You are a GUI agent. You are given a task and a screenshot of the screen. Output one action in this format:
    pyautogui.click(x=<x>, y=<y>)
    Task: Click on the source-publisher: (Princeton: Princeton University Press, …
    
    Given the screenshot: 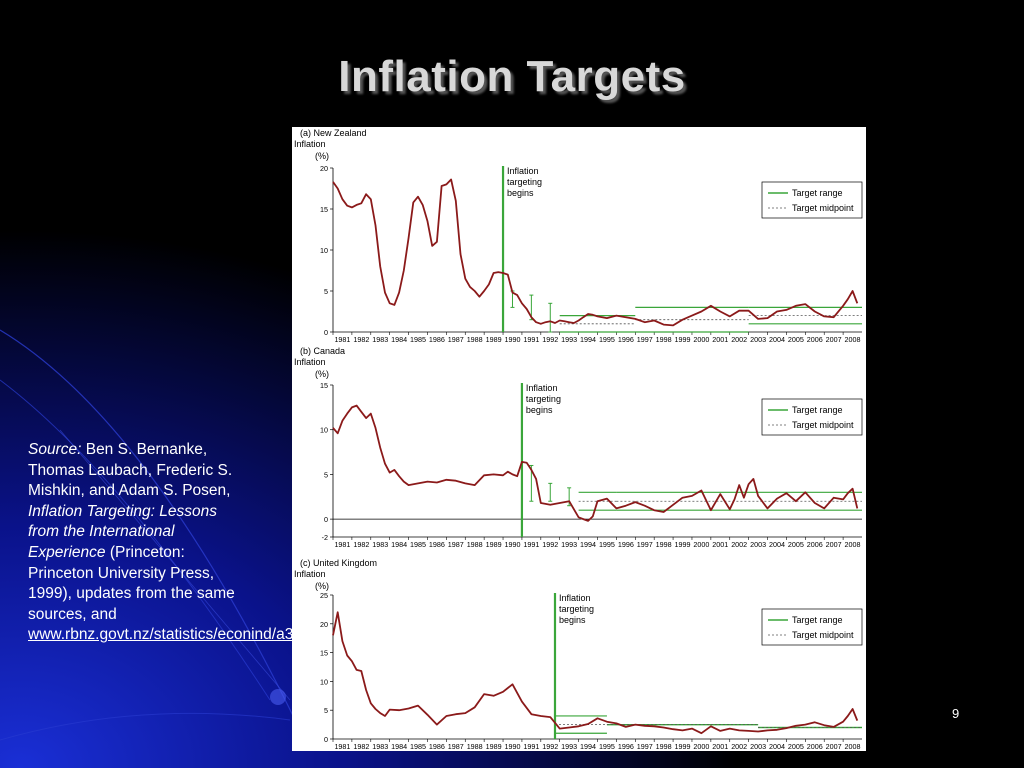 What is the action you would take?
    pyautogui.click(x=131, y=583)
    